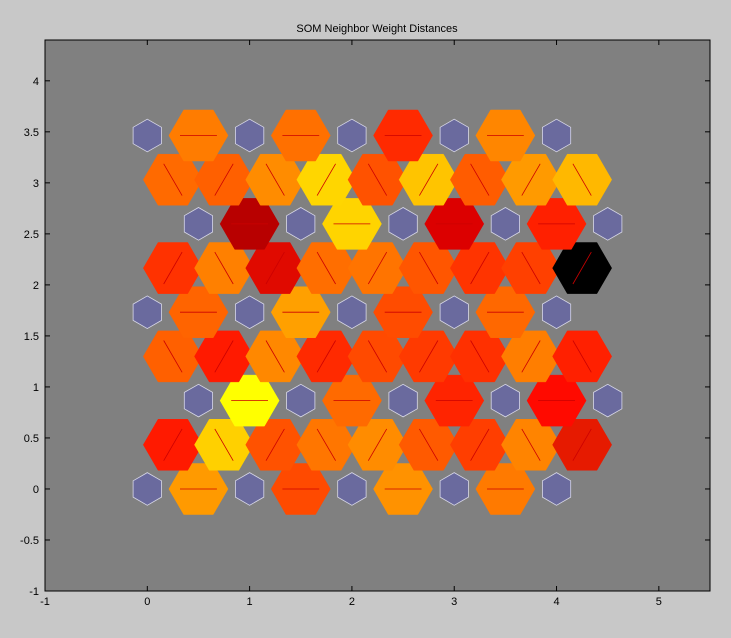 This screenshot has width=731, height=638. Describe the element at coordinates (34, 592) in the screenshot. I see `y-tick-label-0: -1` at that location.